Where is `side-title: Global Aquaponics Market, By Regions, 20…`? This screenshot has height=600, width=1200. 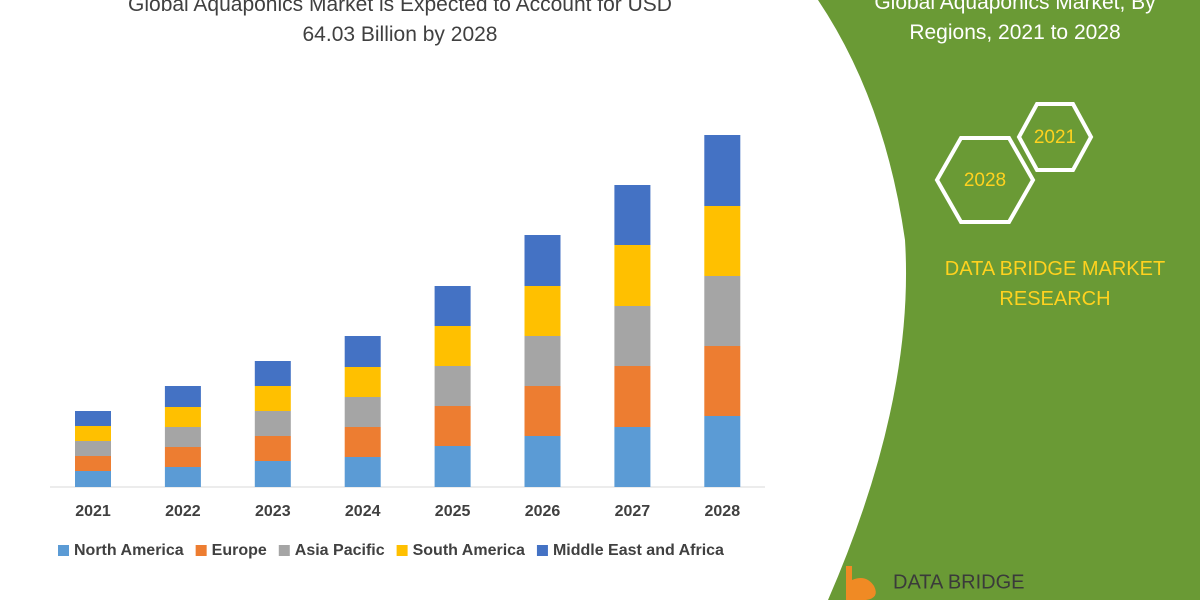
side-title: Global Aquaponics Market, By Regions, 20… is located at coordinates (1015, 22).